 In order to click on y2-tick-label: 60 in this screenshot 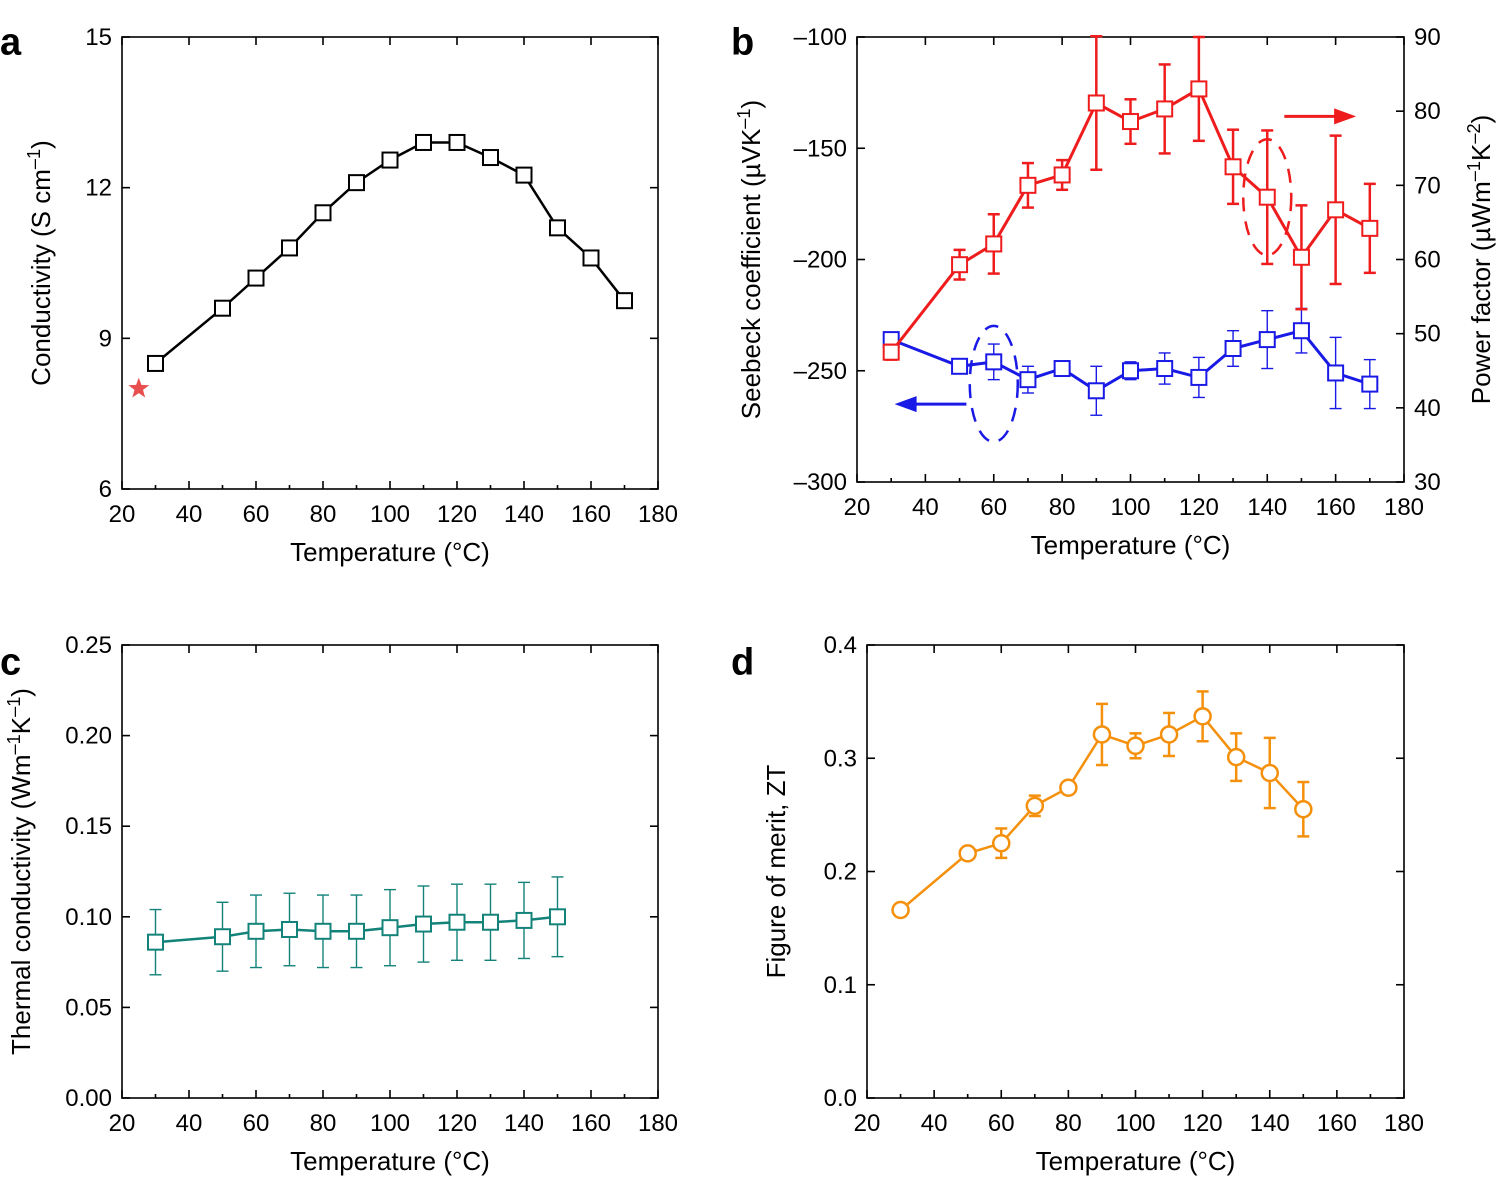, I will do `click(1427, 260)`.